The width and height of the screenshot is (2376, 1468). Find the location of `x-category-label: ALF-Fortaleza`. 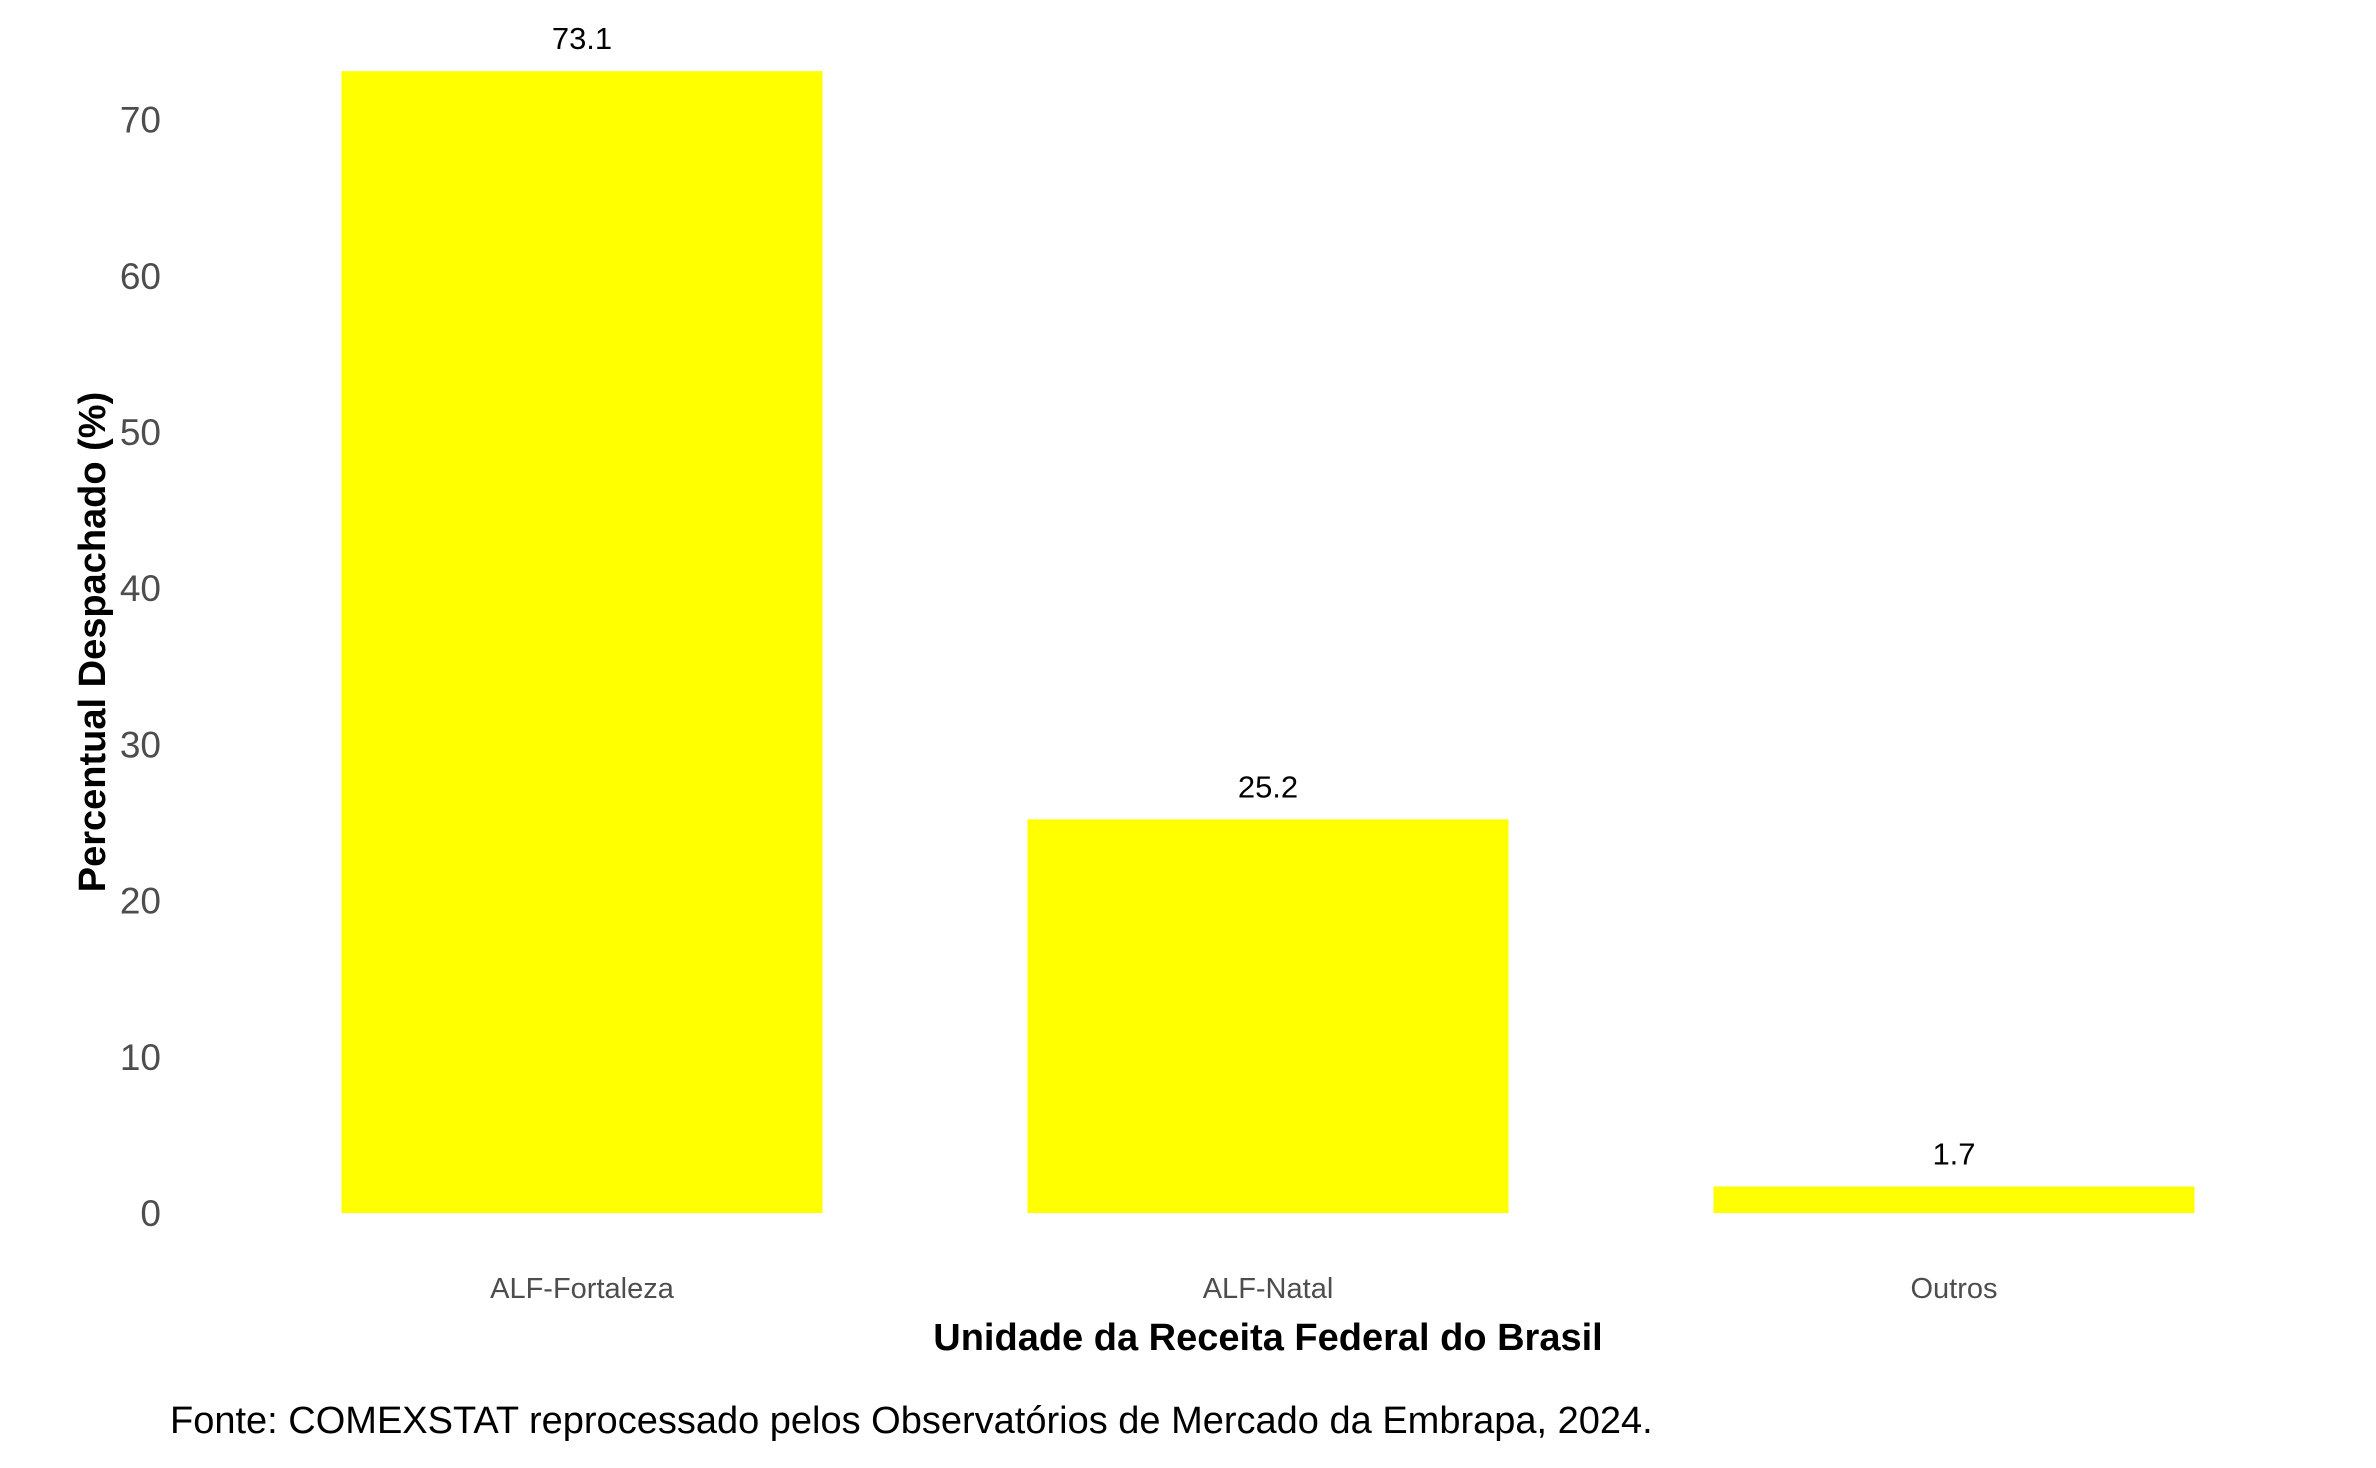

x-category-label: ALF-Fortaleza is located at coordinates (582, 1289).